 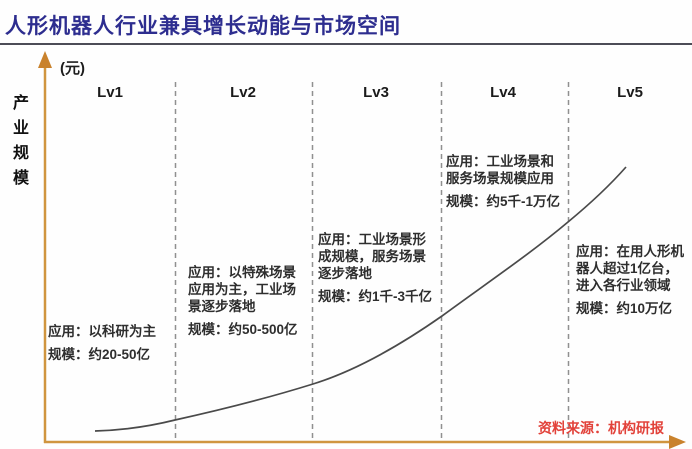 I want to click on stage-scale-text: 规模：约5千-1万亿, so click(x=503, y=201).